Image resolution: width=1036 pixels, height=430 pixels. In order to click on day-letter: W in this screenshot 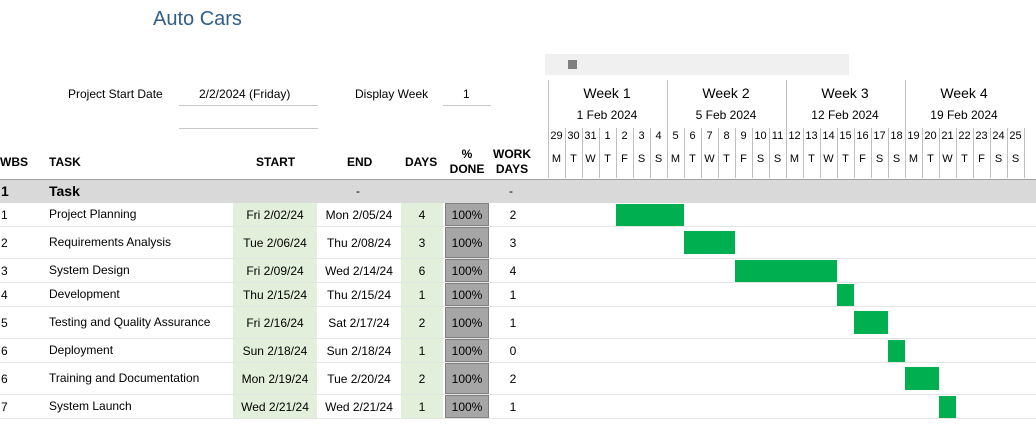, I will do `click(709, 159)`.